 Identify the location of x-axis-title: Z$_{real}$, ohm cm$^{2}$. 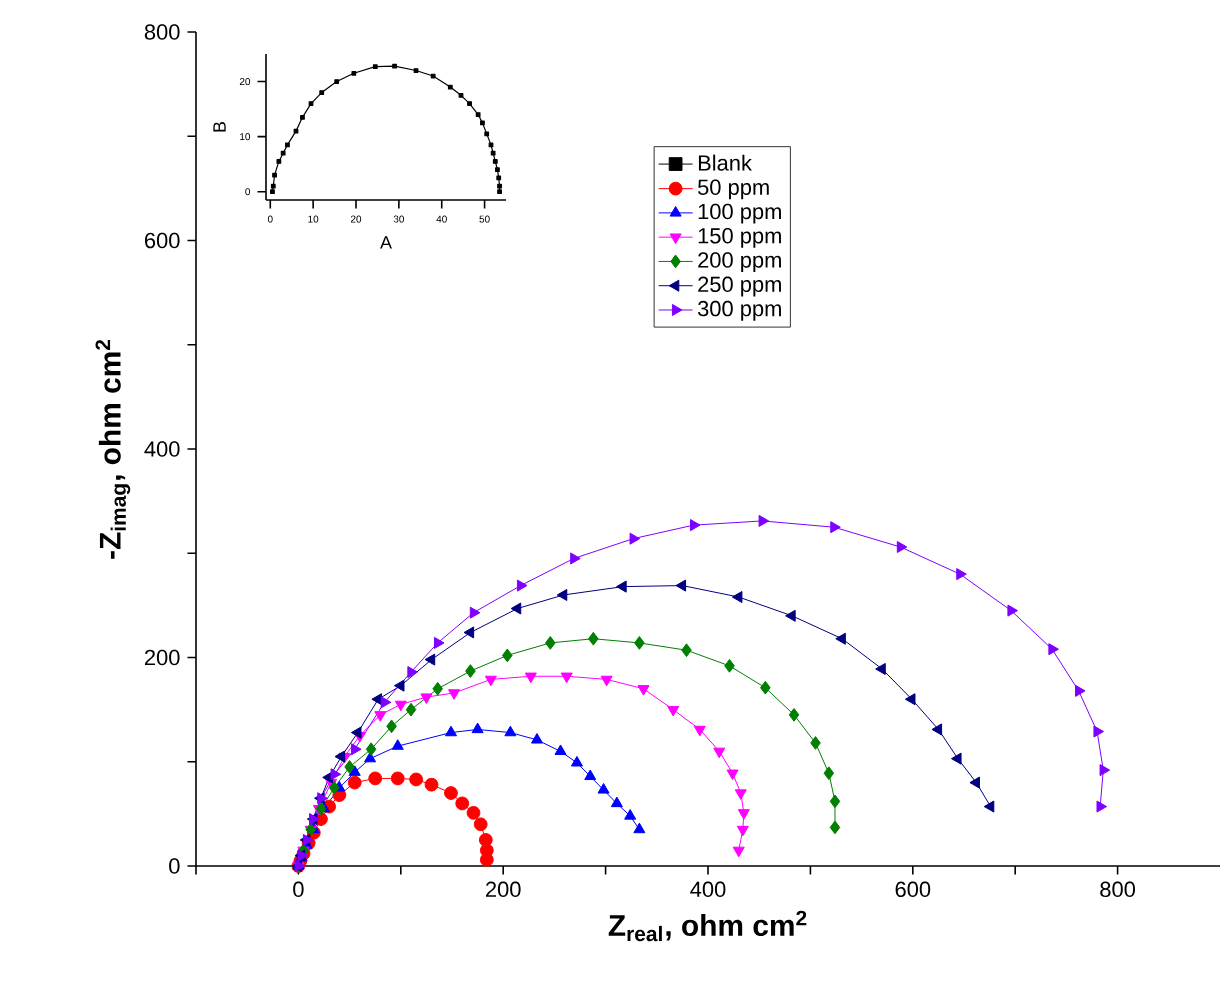
(707, 926).